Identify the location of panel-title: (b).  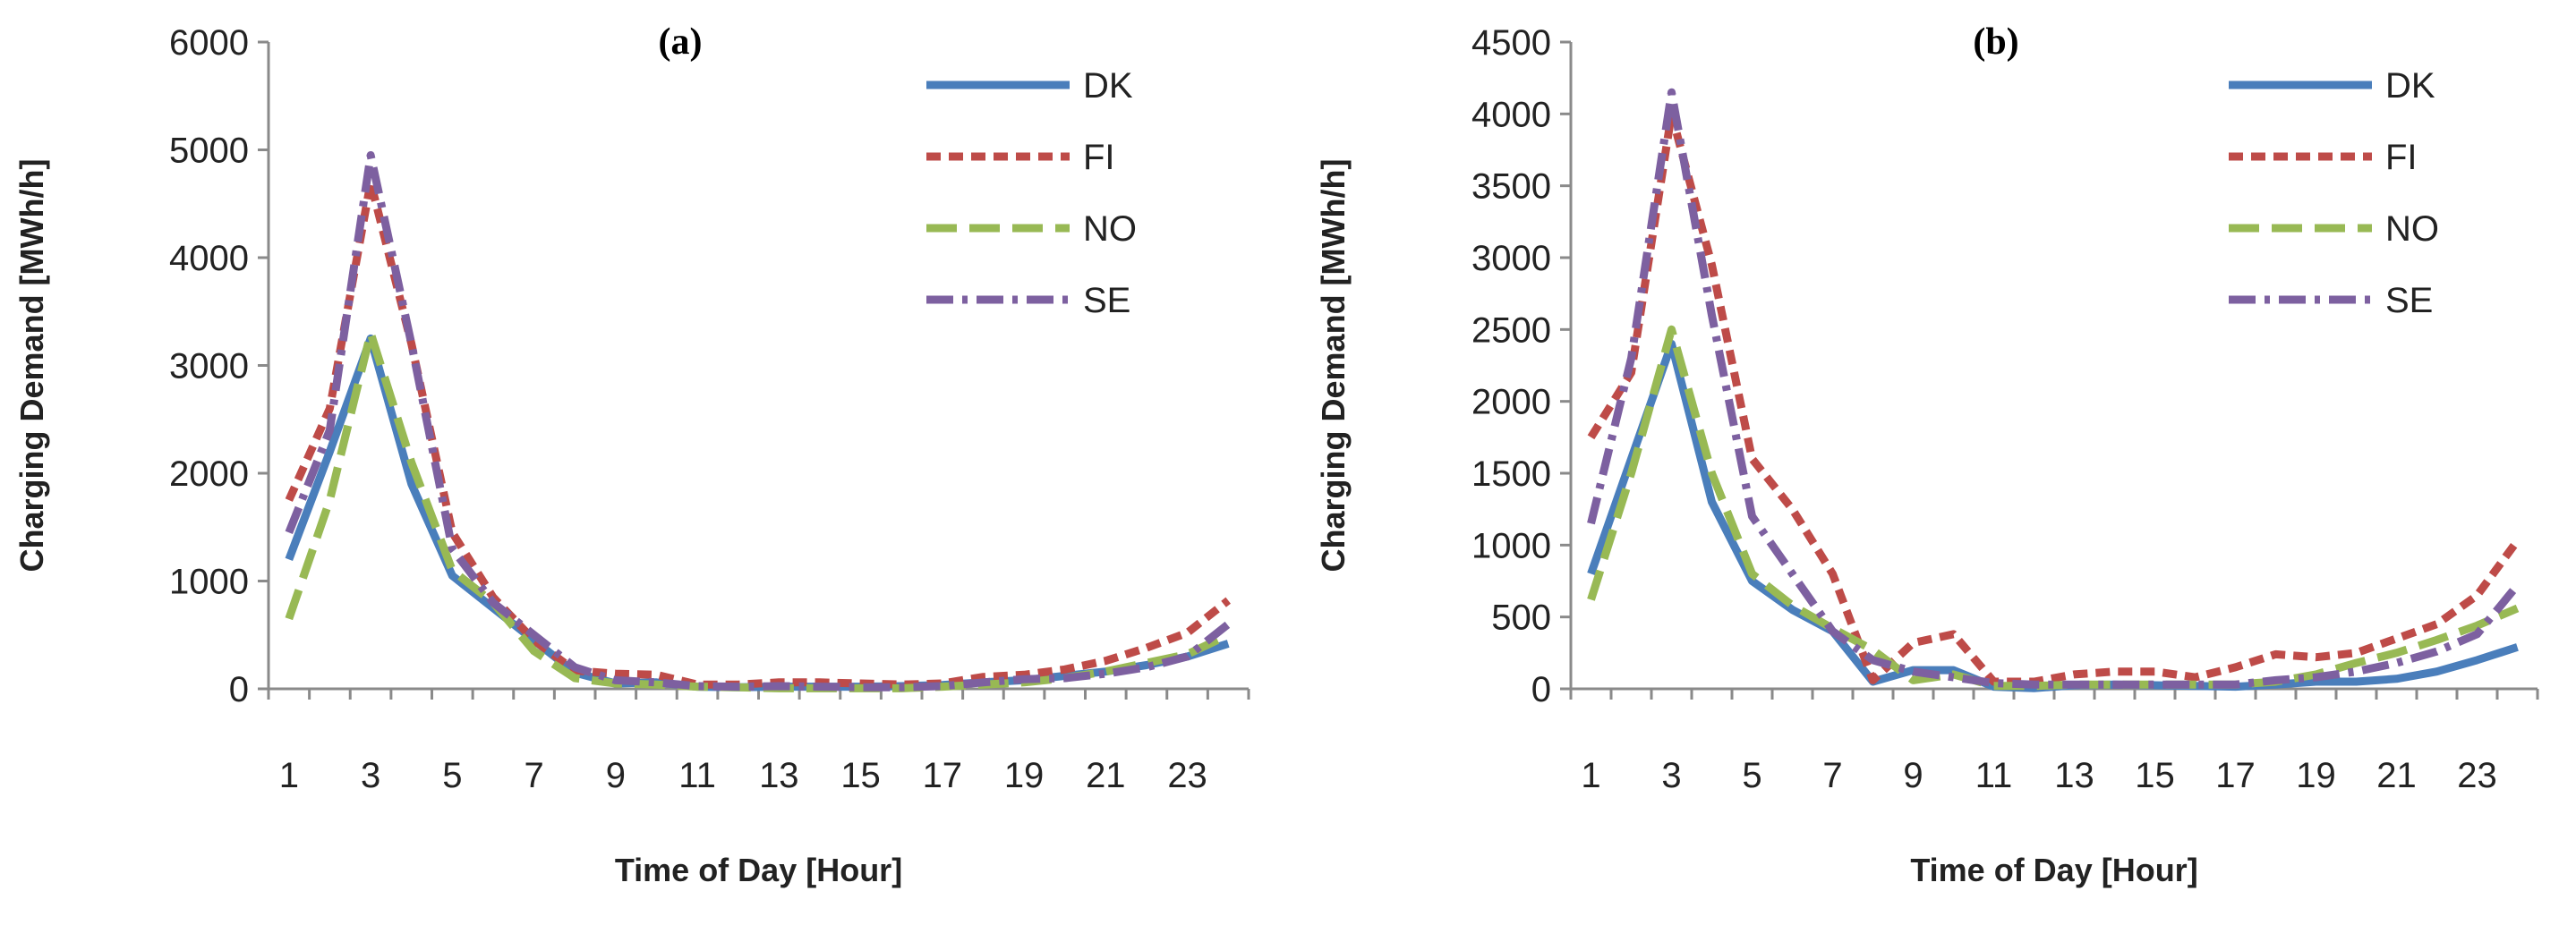
(1995, 42).